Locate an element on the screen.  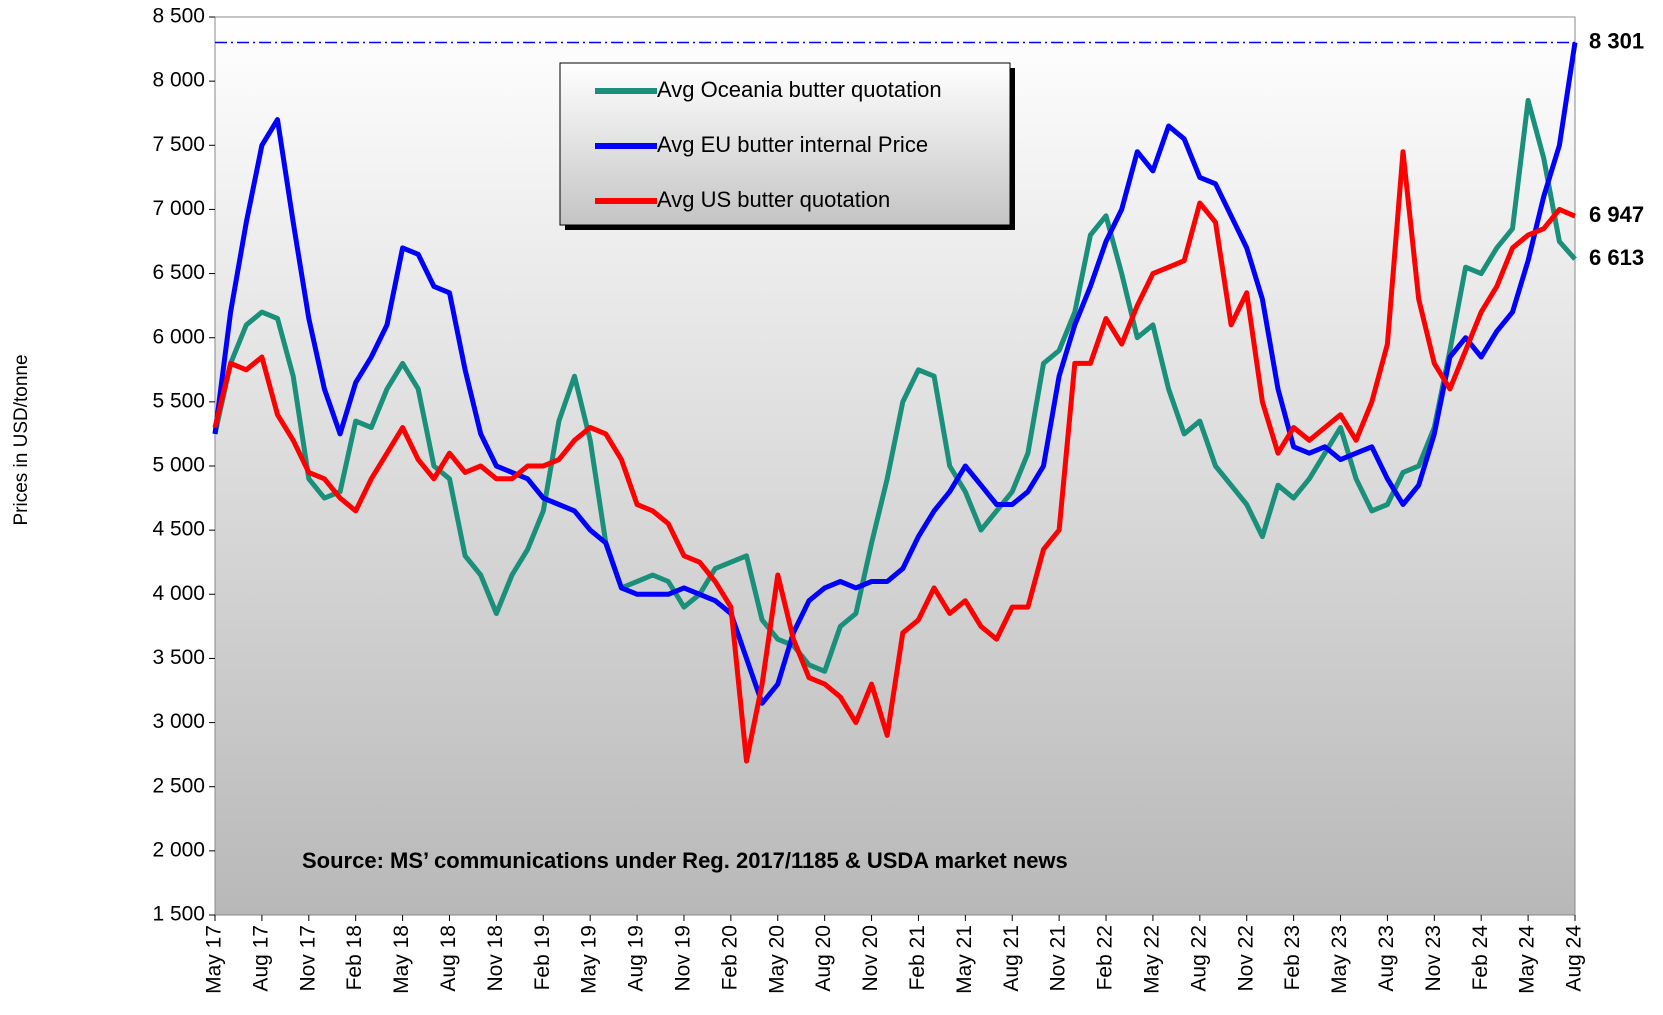
y-axis-label: Prices in USD/tonne is located at coordinates (21, 439).